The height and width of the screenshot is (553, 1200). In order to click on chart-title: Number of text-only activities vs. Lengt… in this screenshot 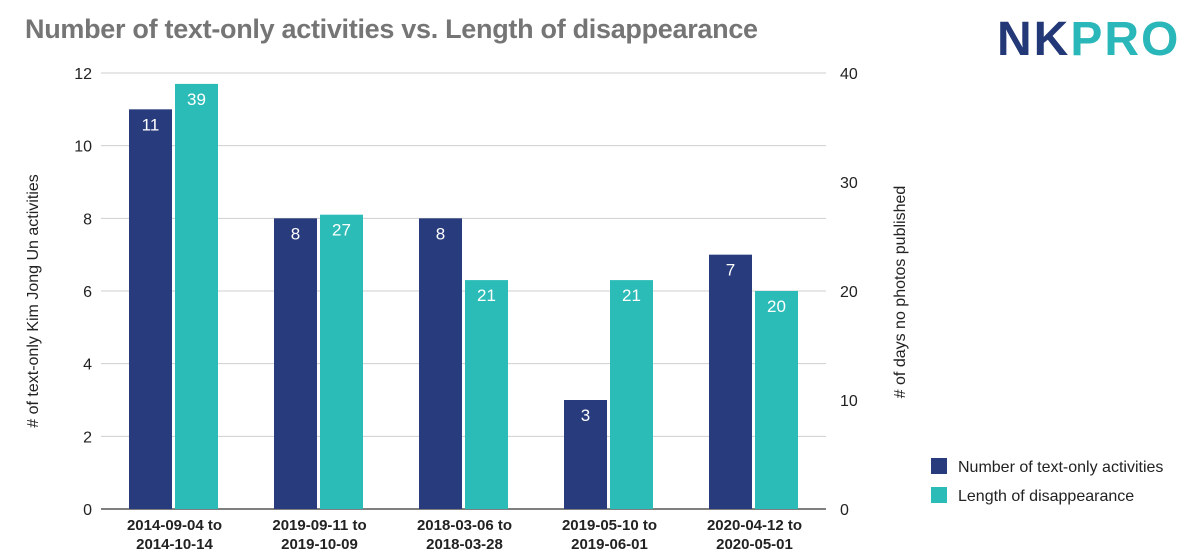, I will do `click(391, 29)`.